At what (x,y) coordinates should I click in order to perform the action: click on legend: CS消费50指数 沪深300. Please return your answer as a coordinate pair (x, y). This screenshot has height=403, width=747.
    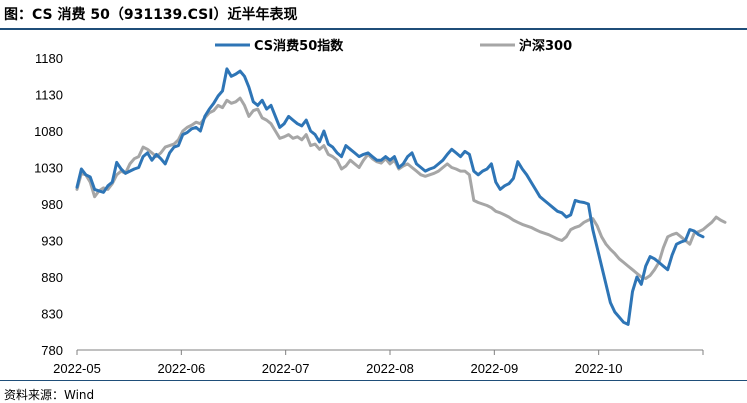
    Looking at the image, I should click on (393, 46).